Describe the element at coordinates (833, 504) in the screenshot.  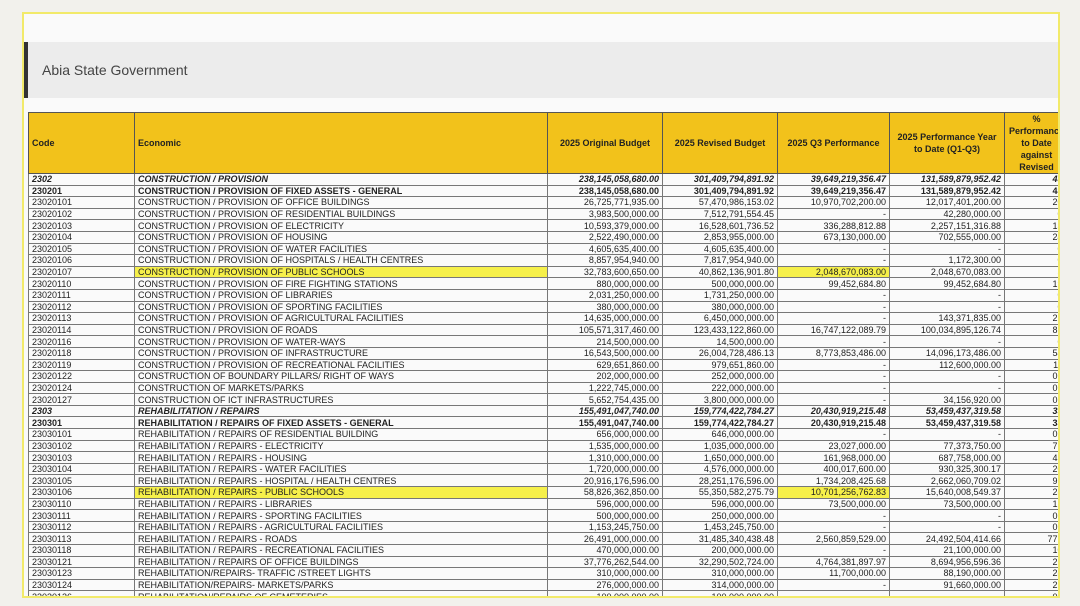
I see `amount-cell: 73,500,000.00` at that location.